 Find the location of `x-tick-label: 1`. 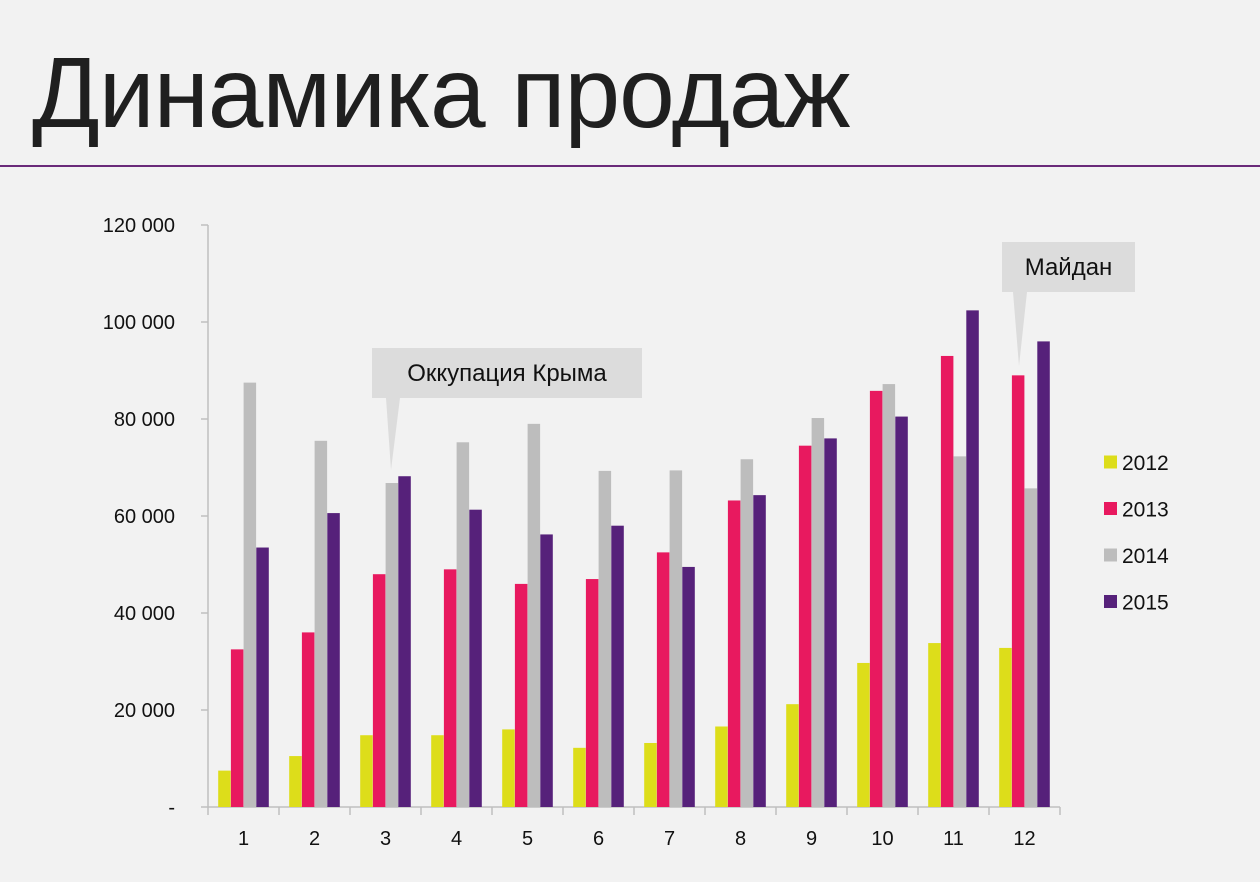

x-tick-label: 1 is located at coordinates (243, 839).